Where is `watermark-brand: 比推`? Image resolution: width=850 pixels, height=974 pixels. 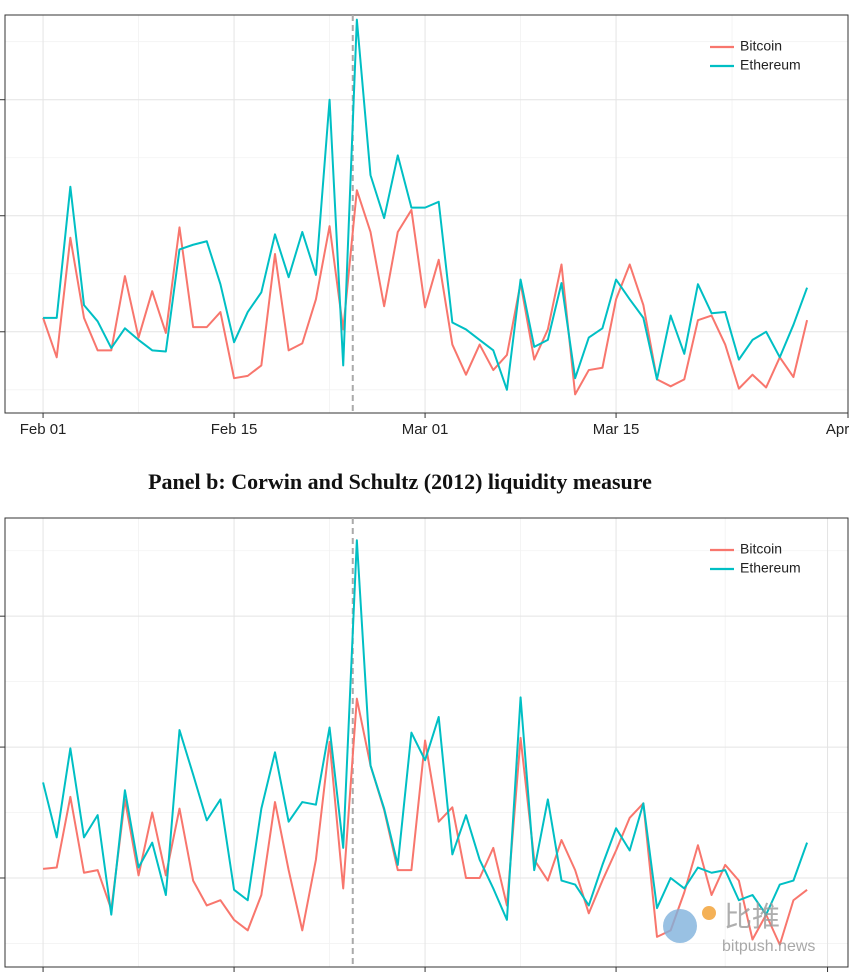
watermark-brand: 比推 is located at coordinates (752, 916).